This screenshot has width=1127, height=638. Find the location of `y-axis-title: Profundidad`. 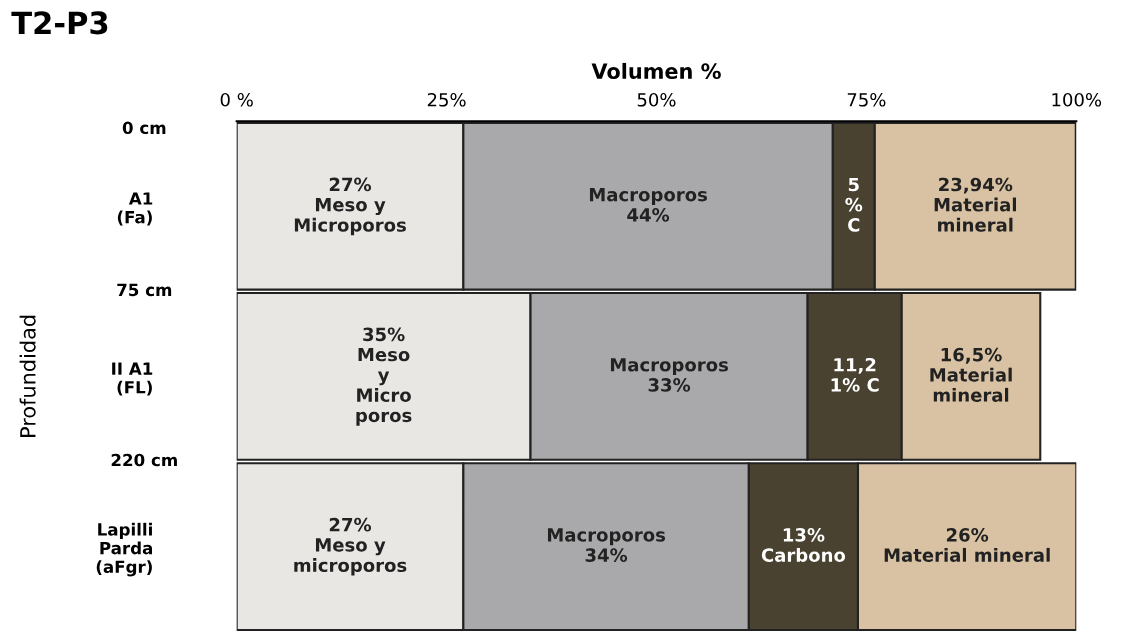

y-axis-title: Profundidad is located at coordinates (27, 376).